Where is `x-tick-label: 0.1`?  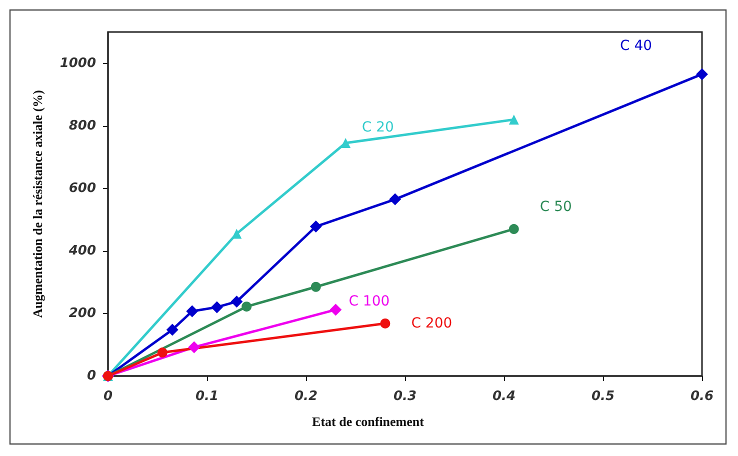
x-tick-label: 0.1 is located at coordinates (207, 396).